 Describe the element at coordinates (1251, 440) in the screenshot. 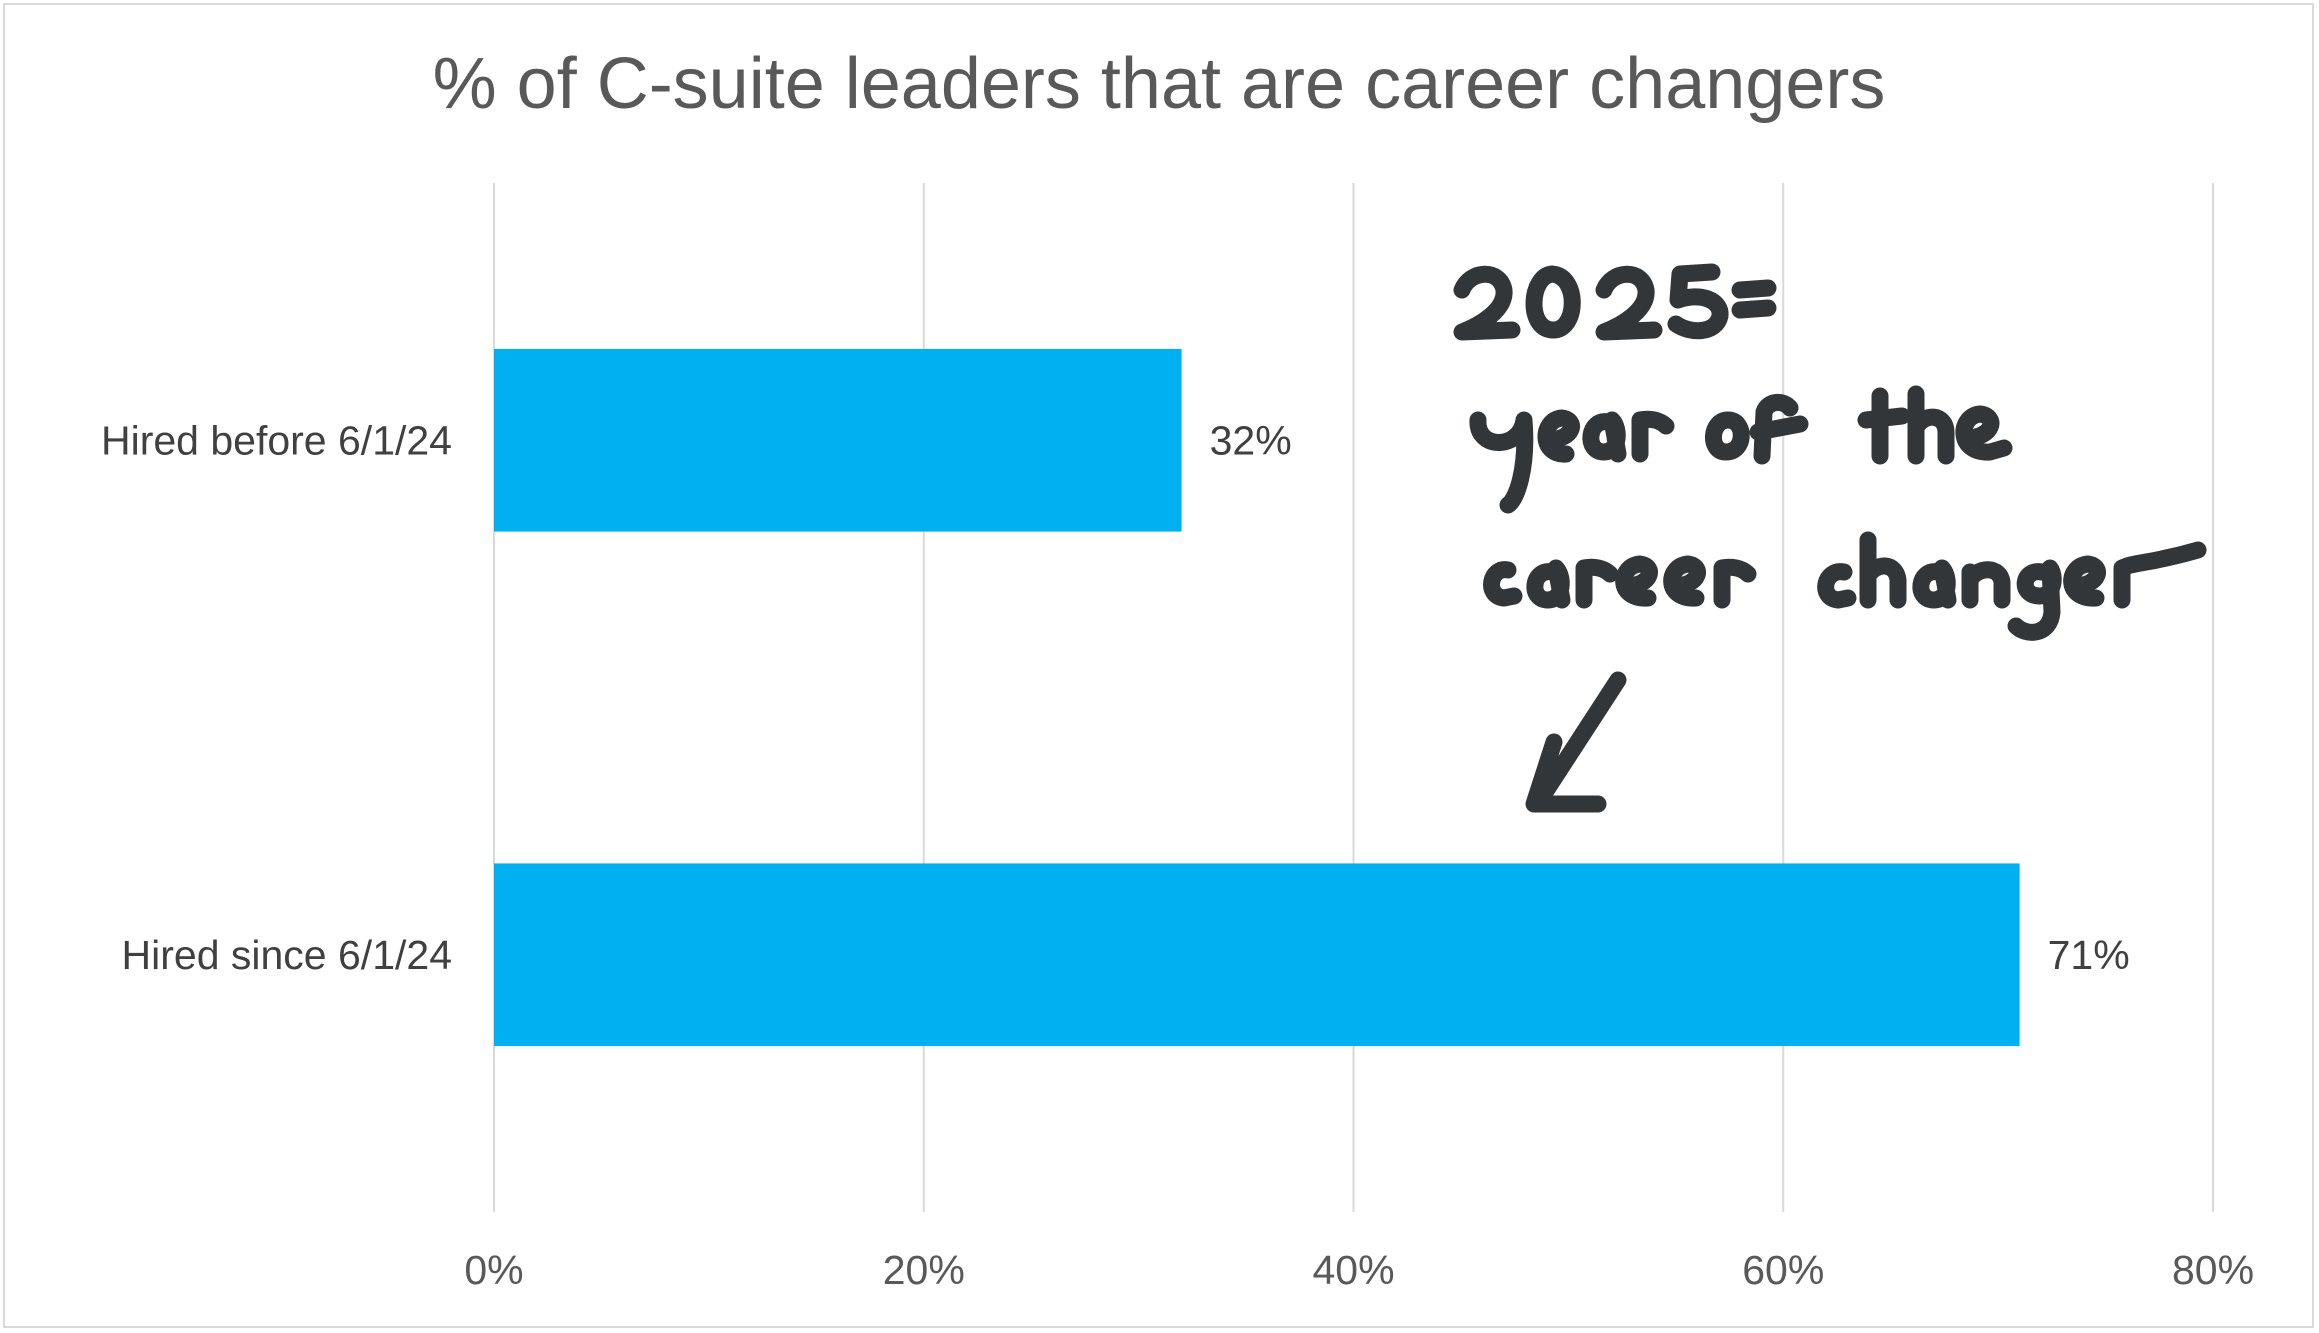

I see `bar-data-label: 32%` at that location.